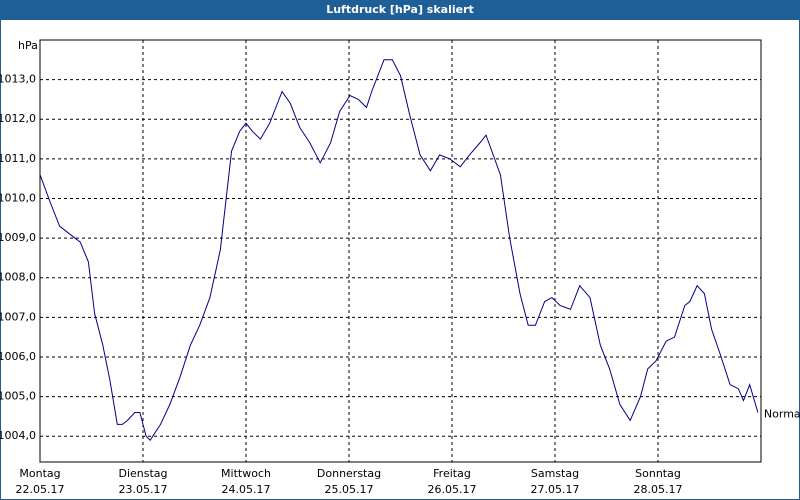 This screenshot has height=500, width=800. Describe the element at coordinates (246, 473) in the screenshot. I see `x-tick-label: Mittwoch` at that location.